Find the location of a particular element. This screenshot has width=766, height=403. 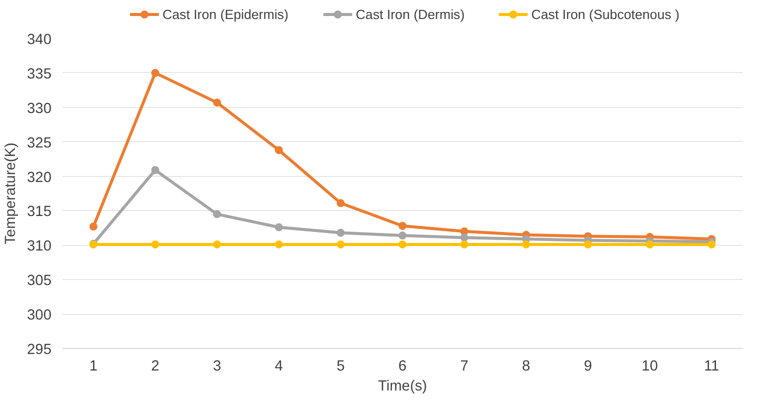

y-tick-label: 330 is located at coordinates (39, 108).